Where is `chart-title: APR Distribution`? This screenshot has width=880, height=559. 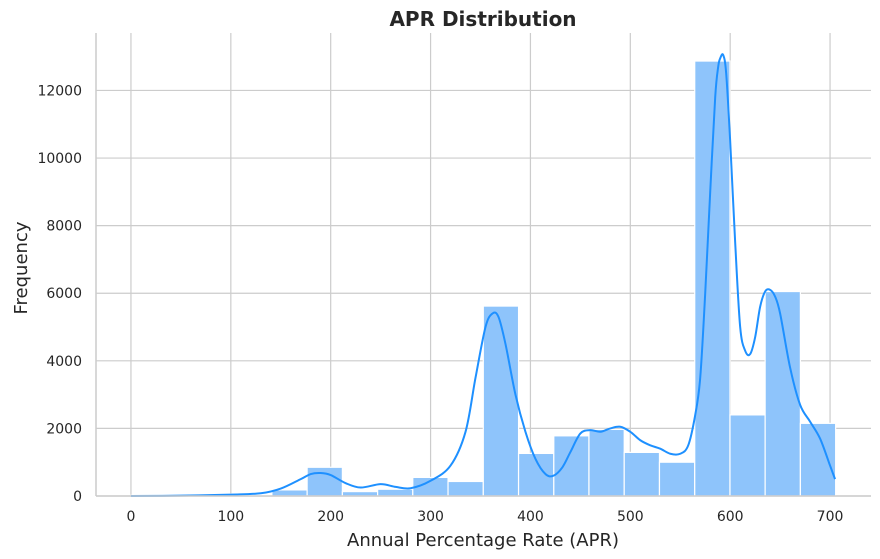 chart-title: APR Distribution is located at coordinates (482, 19).